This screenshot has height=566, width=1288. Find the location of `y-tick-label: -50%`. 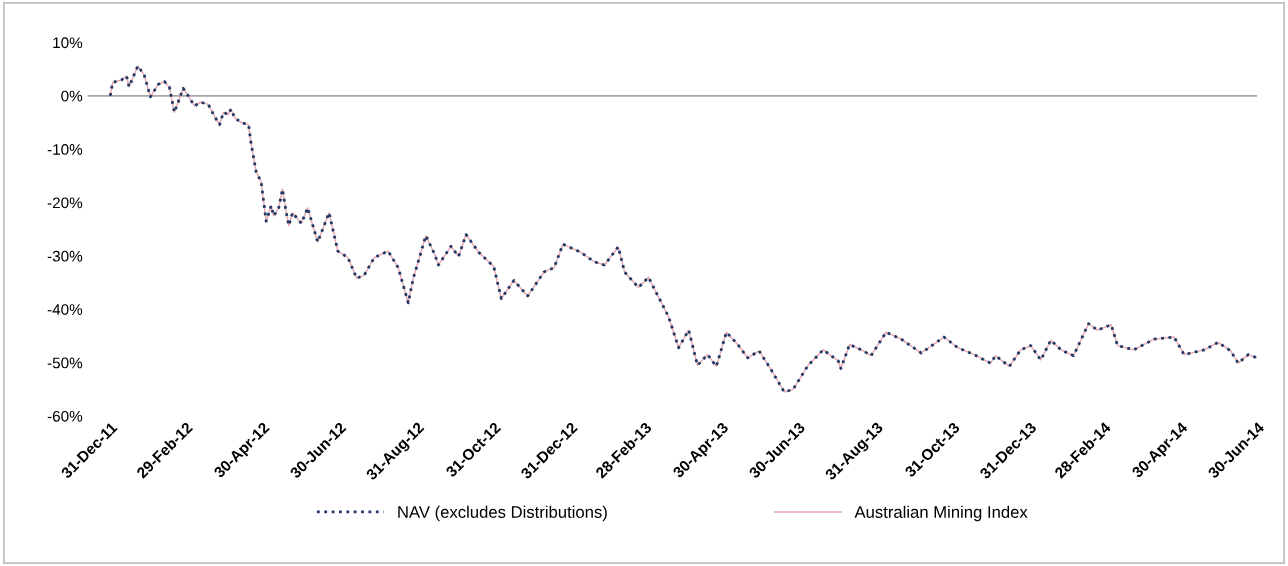

y-tick-label: -50% is located at coordinates (65, 363).